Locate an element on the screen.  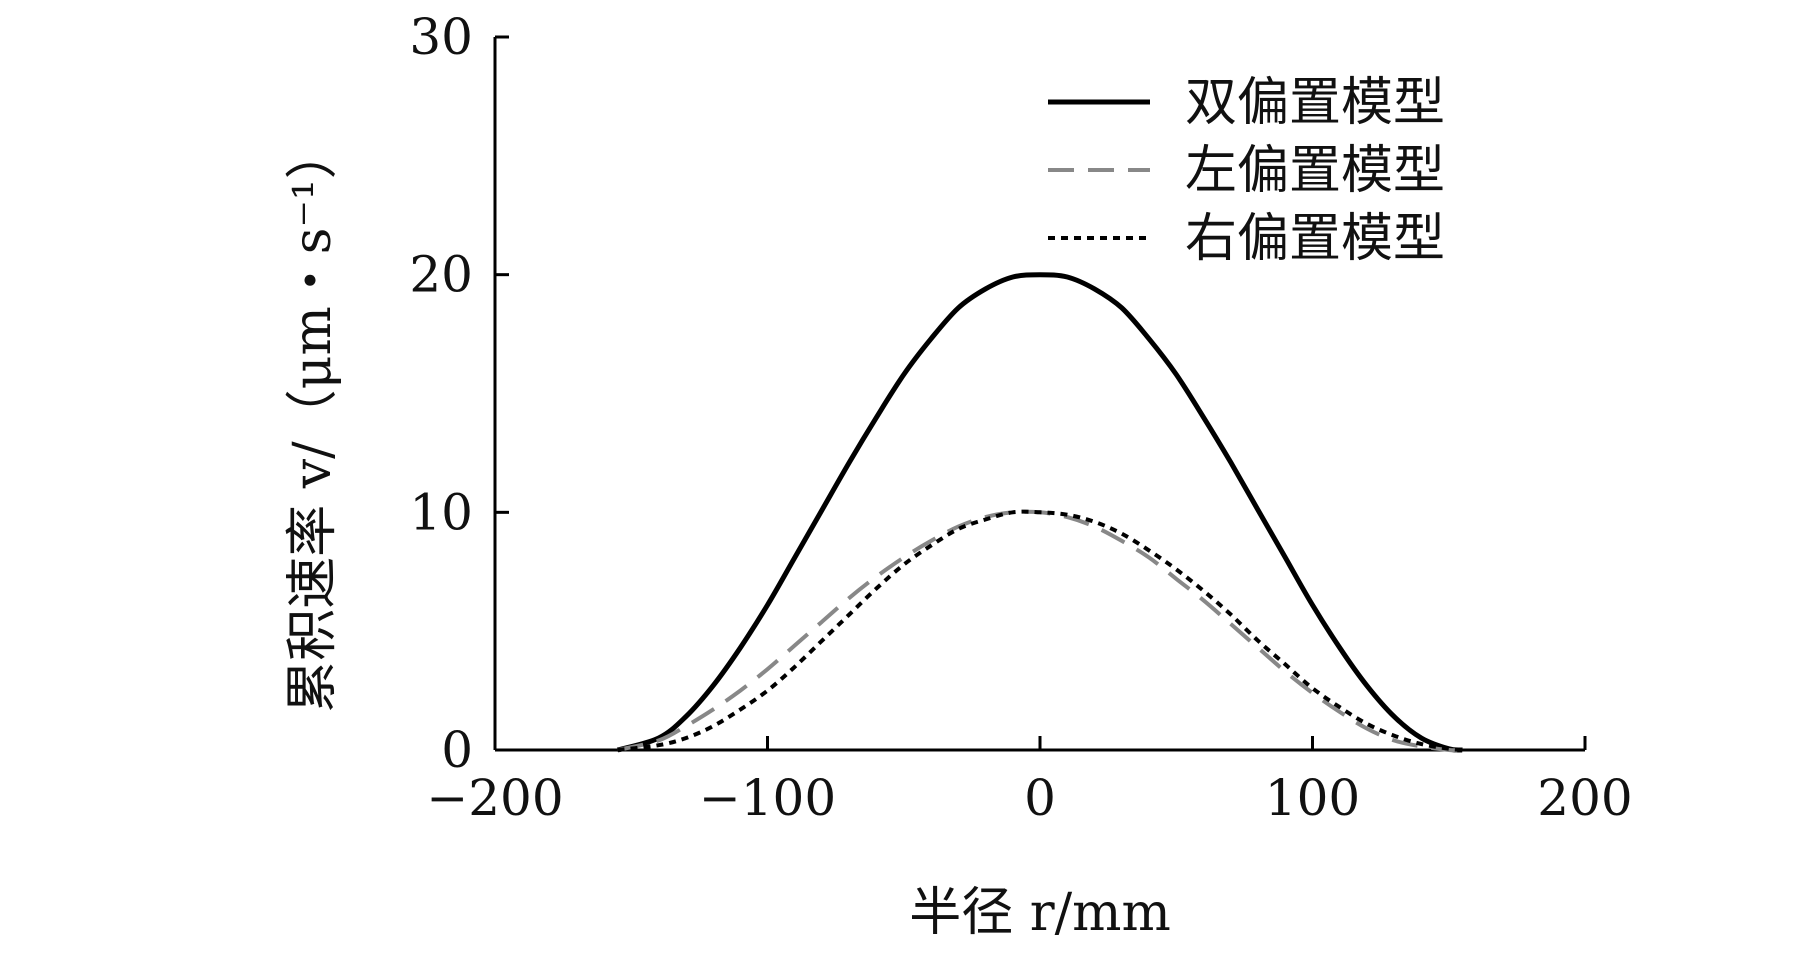
legend-label-2: 左偏置模型 is located at coordinates (1315, 171).